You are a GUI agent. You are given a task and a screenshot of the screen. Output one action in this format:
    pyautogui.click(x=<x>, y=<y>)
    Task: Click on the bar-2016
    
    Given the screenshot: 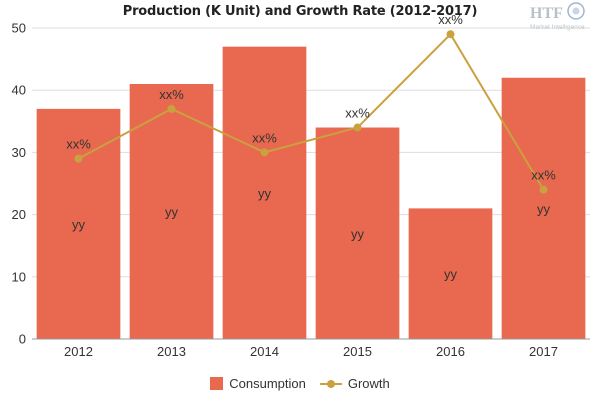 What is the action you would take?
    pyautogui.click(x=450, y=273)
    